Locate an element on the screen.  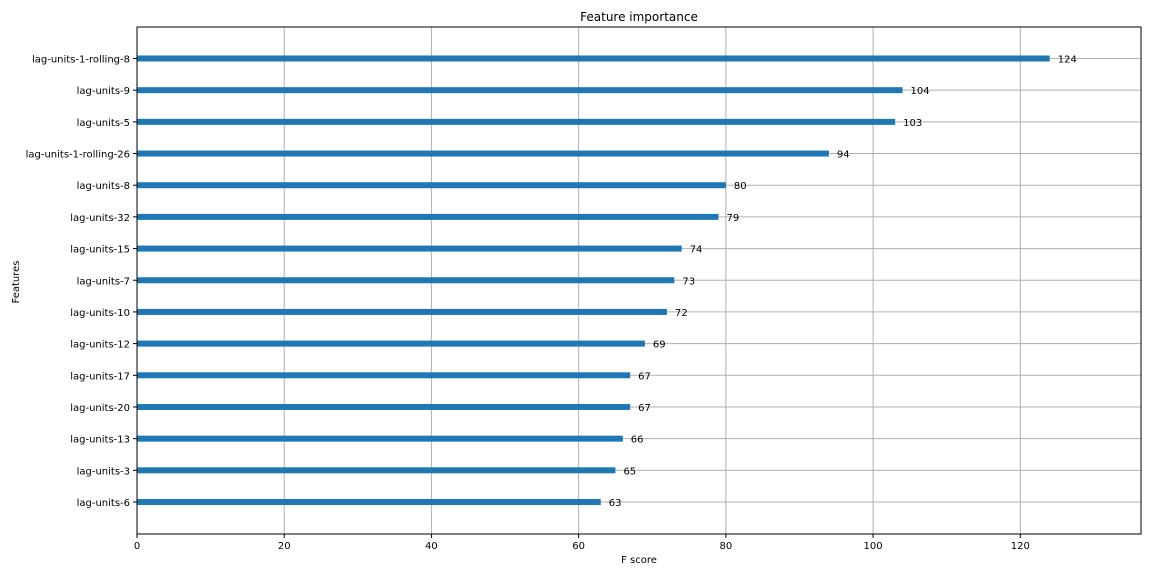
x-tick-label: 0 is located at coordinates (137, 546).